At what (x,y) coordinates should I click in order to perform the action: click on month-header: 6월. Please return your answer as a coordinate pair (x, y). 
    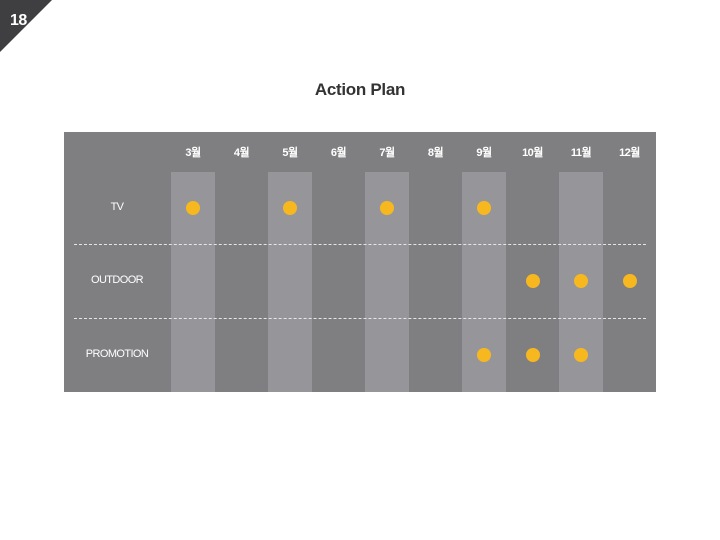
    Looking at the image, I should click on (338, 153).